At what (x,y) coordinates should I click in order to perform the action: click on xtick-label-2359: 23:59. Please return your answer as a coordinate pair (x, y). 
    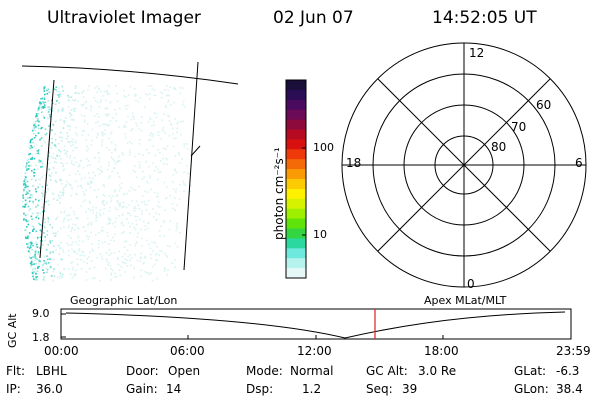
    Looking at the image, I should click on (573, 351).